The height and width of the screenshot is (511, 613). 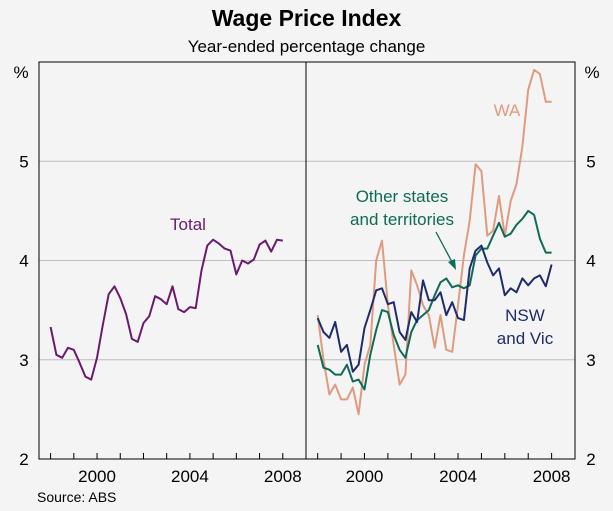 I want to click on x-tick-label-p0-2008: 2008, so click(x=283, y=476).